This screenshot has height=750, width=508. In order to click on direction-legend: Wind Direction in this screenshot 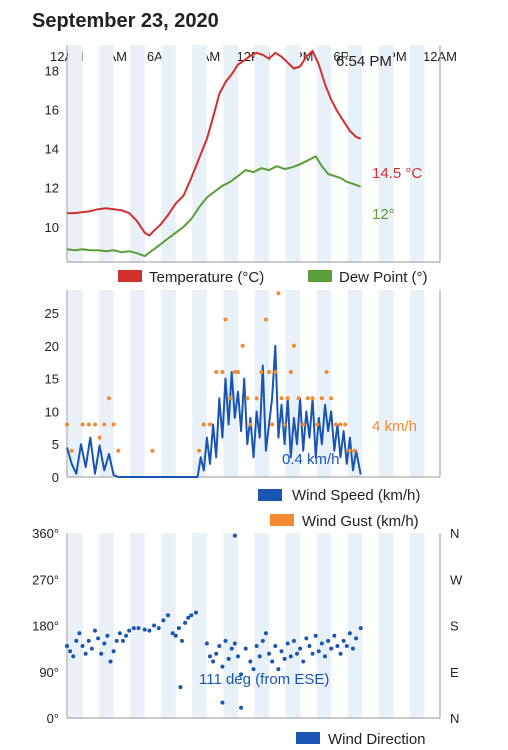, I will do `click(361, 739)`.